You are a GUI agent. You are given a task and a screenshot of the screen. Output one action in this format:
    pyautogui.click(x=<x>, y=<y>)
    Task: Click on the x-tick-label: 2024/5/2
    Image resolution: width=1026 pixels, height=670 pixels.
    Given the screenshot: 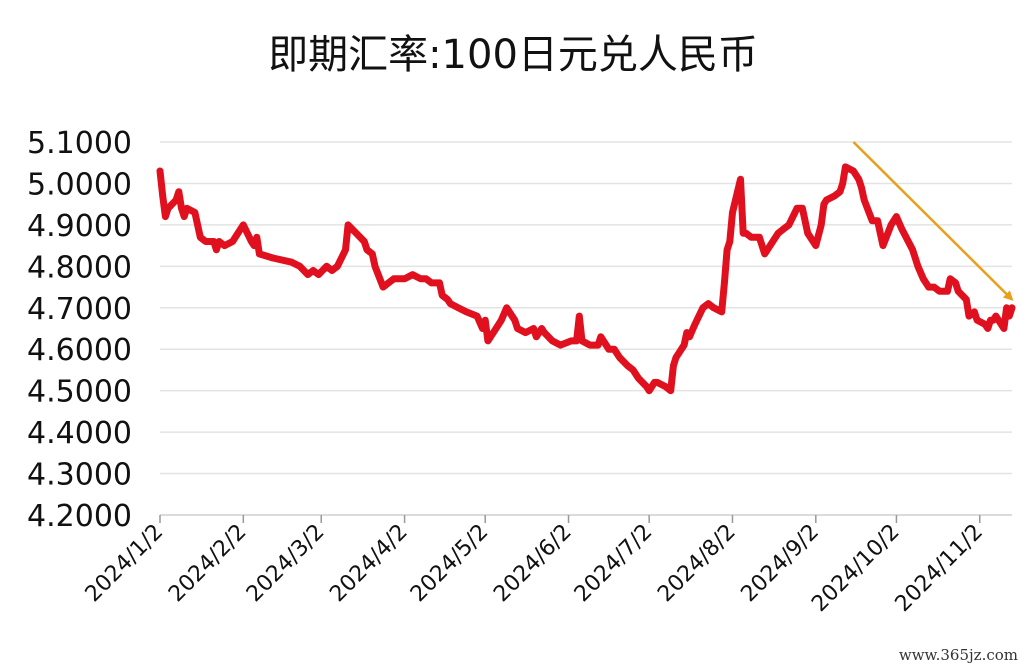 What is the action you would take?
    pyautogui.click(x=450, y=564)
    